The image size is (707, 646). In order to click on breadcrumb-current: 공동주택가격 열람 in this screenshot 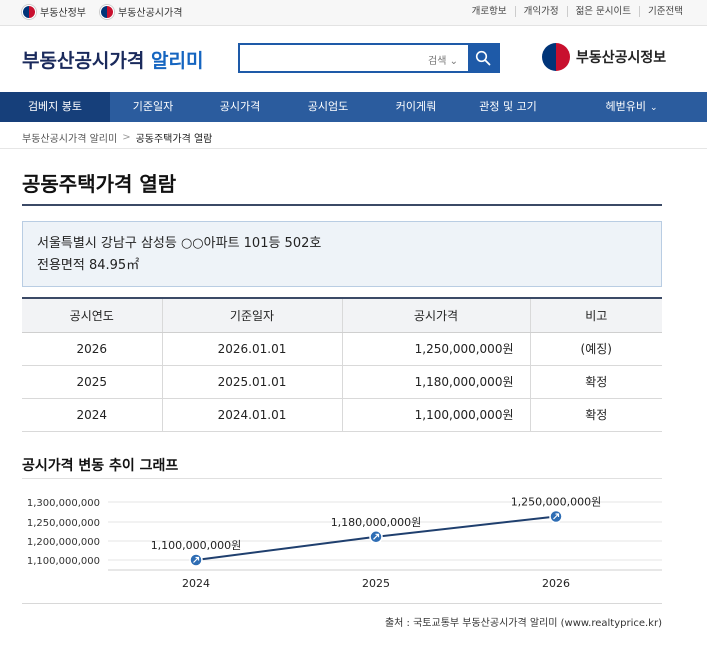, I will do `click(174, 139)`.